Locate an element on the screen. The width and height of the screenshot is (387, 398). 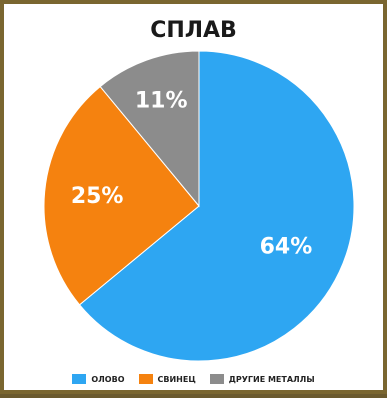
slice-label-other-metals: 11% is located at coordinates (161, 100).